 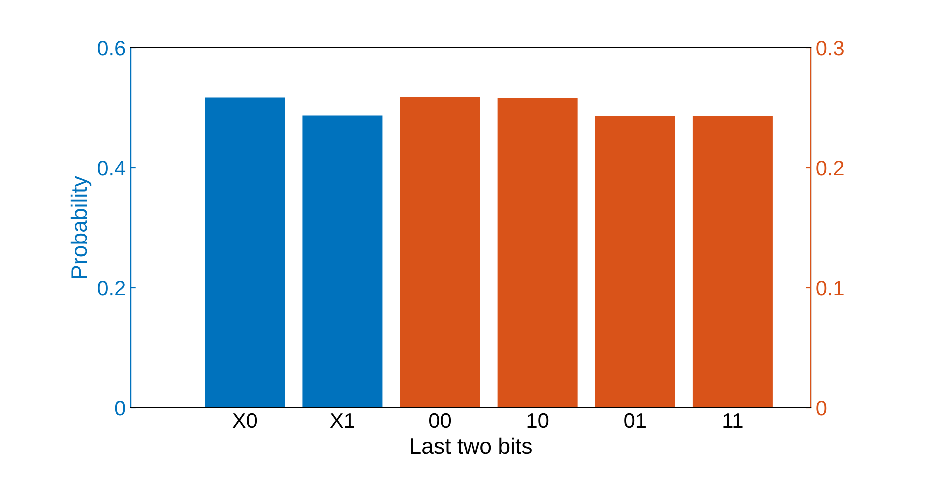 I want to click on y-tick-label: 0.4, so click(x=112, y=168).